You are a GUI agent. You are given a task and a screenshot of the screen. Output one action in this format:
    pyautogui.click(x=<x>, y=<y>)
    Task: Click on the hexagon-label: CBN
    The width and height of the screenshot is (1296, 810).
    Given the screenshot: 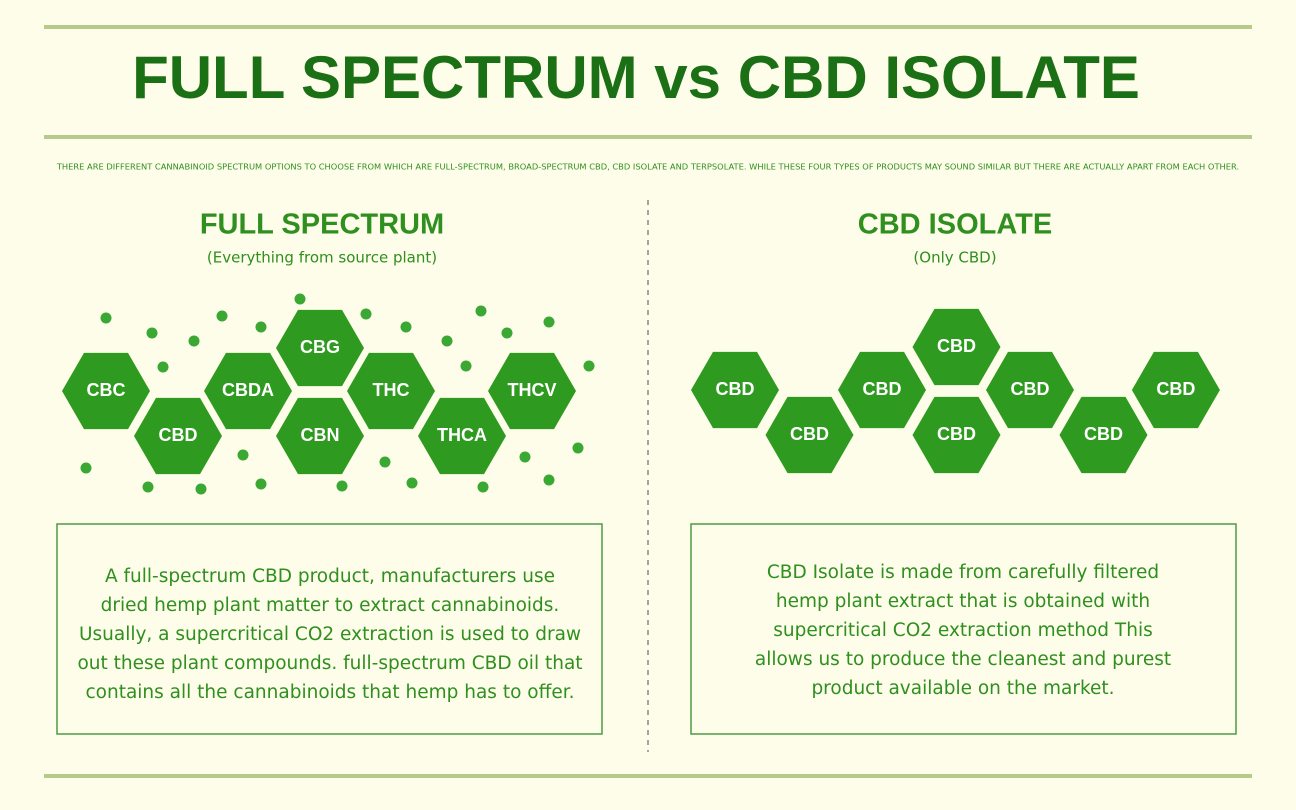 What is the action you would take?
    pyautogui.click(x=320, y=435)
    